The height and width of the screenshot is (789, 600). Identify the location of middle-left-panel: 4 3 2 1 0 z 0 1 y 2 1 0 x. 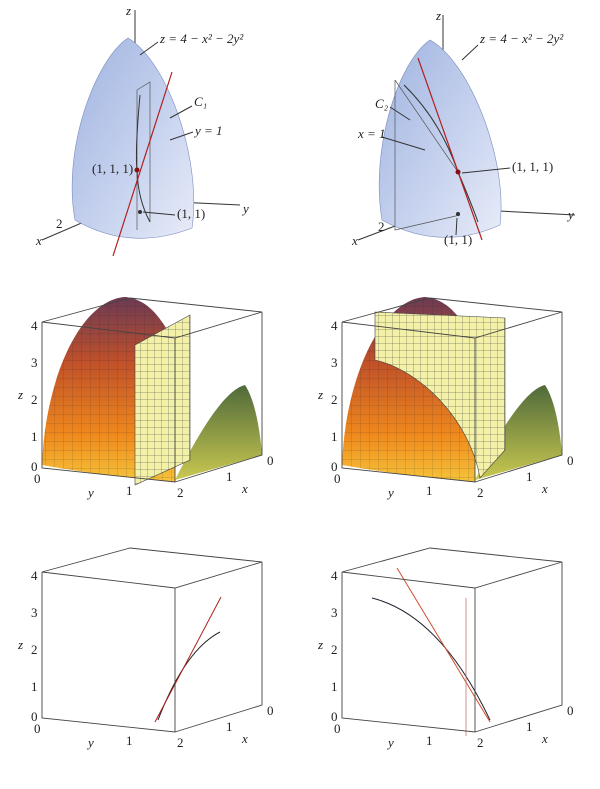
(145, 398).